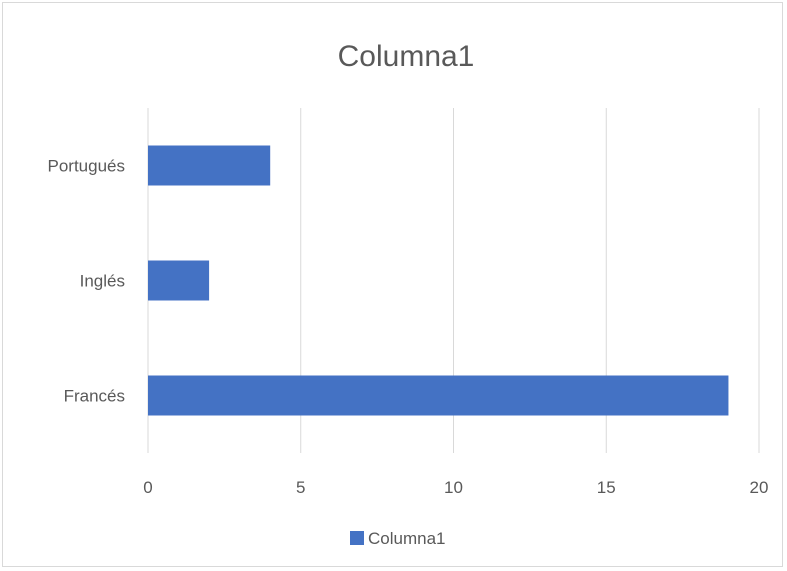  What do you see at coordinates (94, 396) in the screenshot?
I see `y-tick-label: Francés` at bounding box center [94, 396].